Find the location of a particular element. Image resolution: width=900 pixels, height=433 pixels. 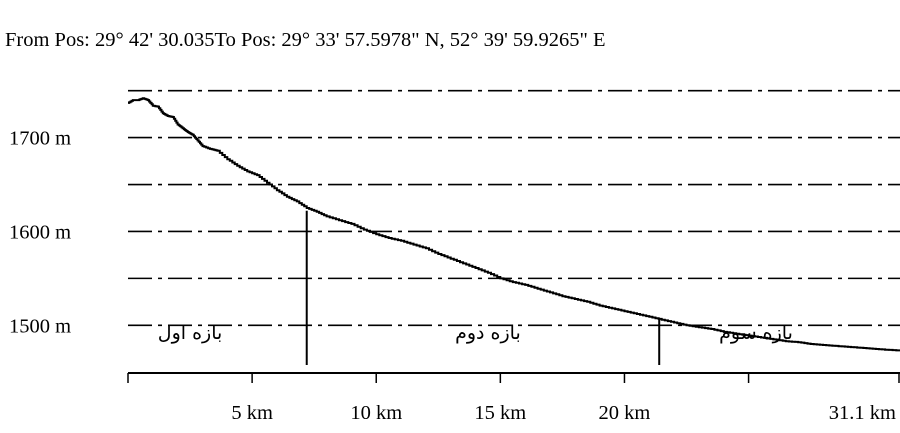

segment-label-3: بازه سوم is located at coordinates (756, 333).